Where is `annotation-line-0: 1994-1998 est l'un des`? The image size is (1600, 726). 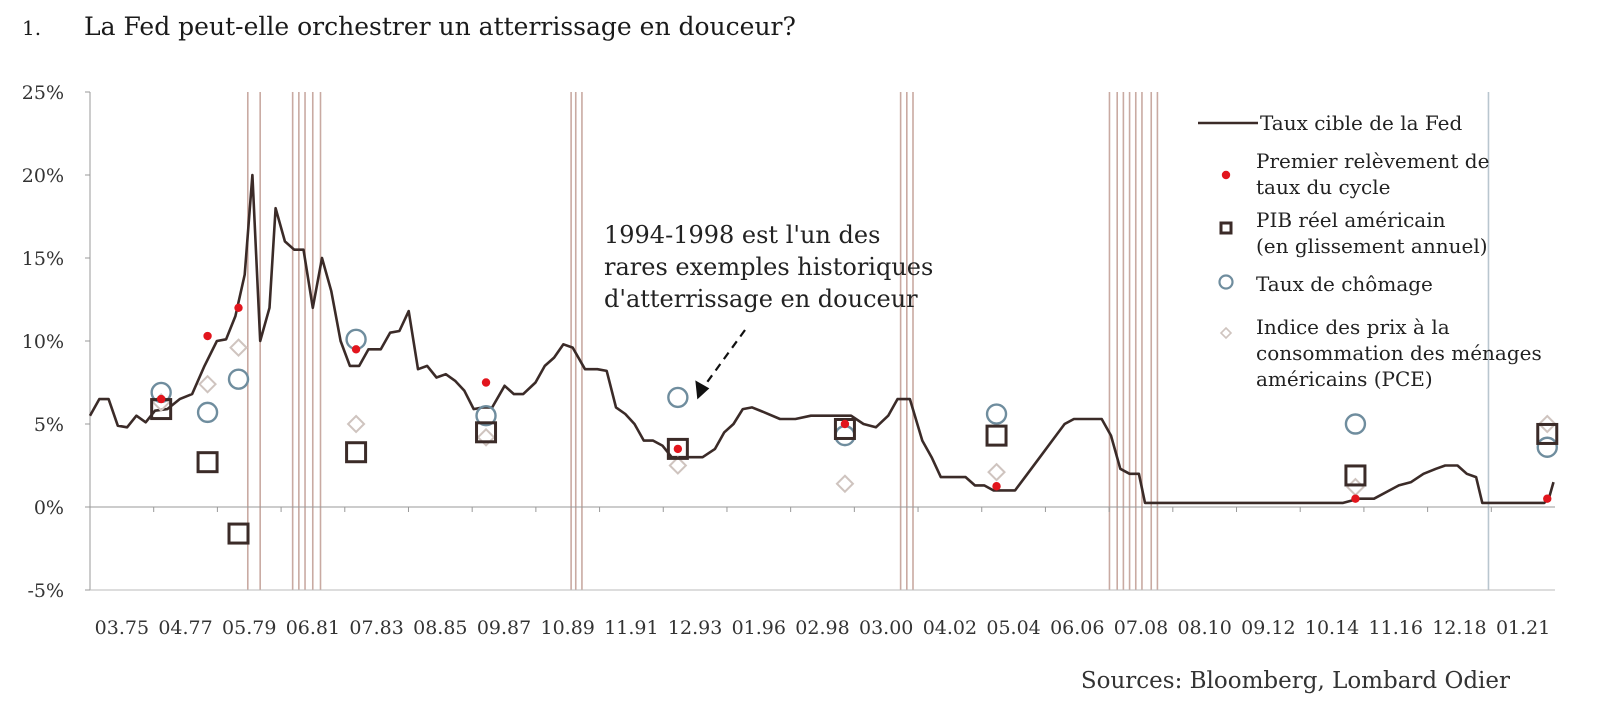
annotation-line-0: 1994-1998 est l'un des is located at coordinates (742, 235).